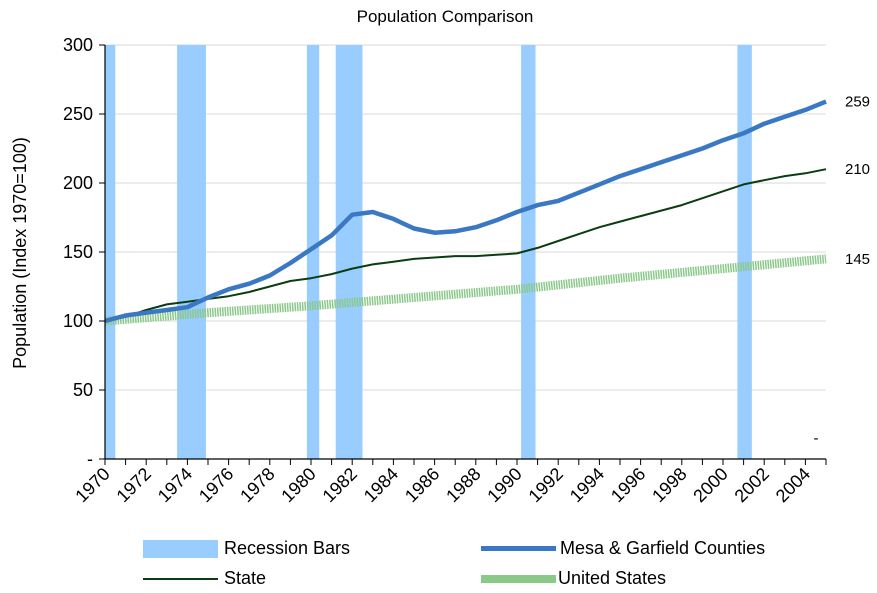 The image size is (877, 593). What do you see at coordinates (298, 485) in the screenshot?
I see `x-tick-label: 1980` at bounding box center [298, 485].